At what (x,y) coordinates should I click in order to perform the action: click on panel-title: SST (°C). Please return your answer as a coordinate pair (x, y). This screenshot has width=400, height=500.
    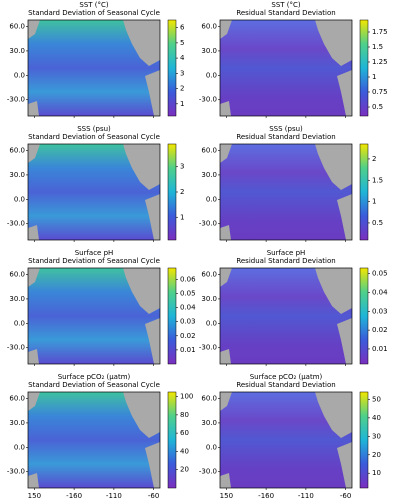
    Looking at the image, I should click on (286, 5).